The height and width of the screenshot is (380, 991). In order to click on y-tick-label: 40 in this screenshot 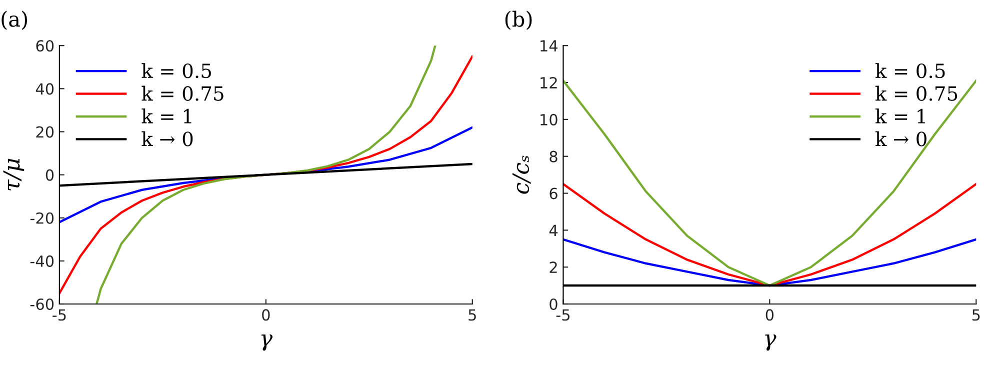, I will do `click(45, 89)`.